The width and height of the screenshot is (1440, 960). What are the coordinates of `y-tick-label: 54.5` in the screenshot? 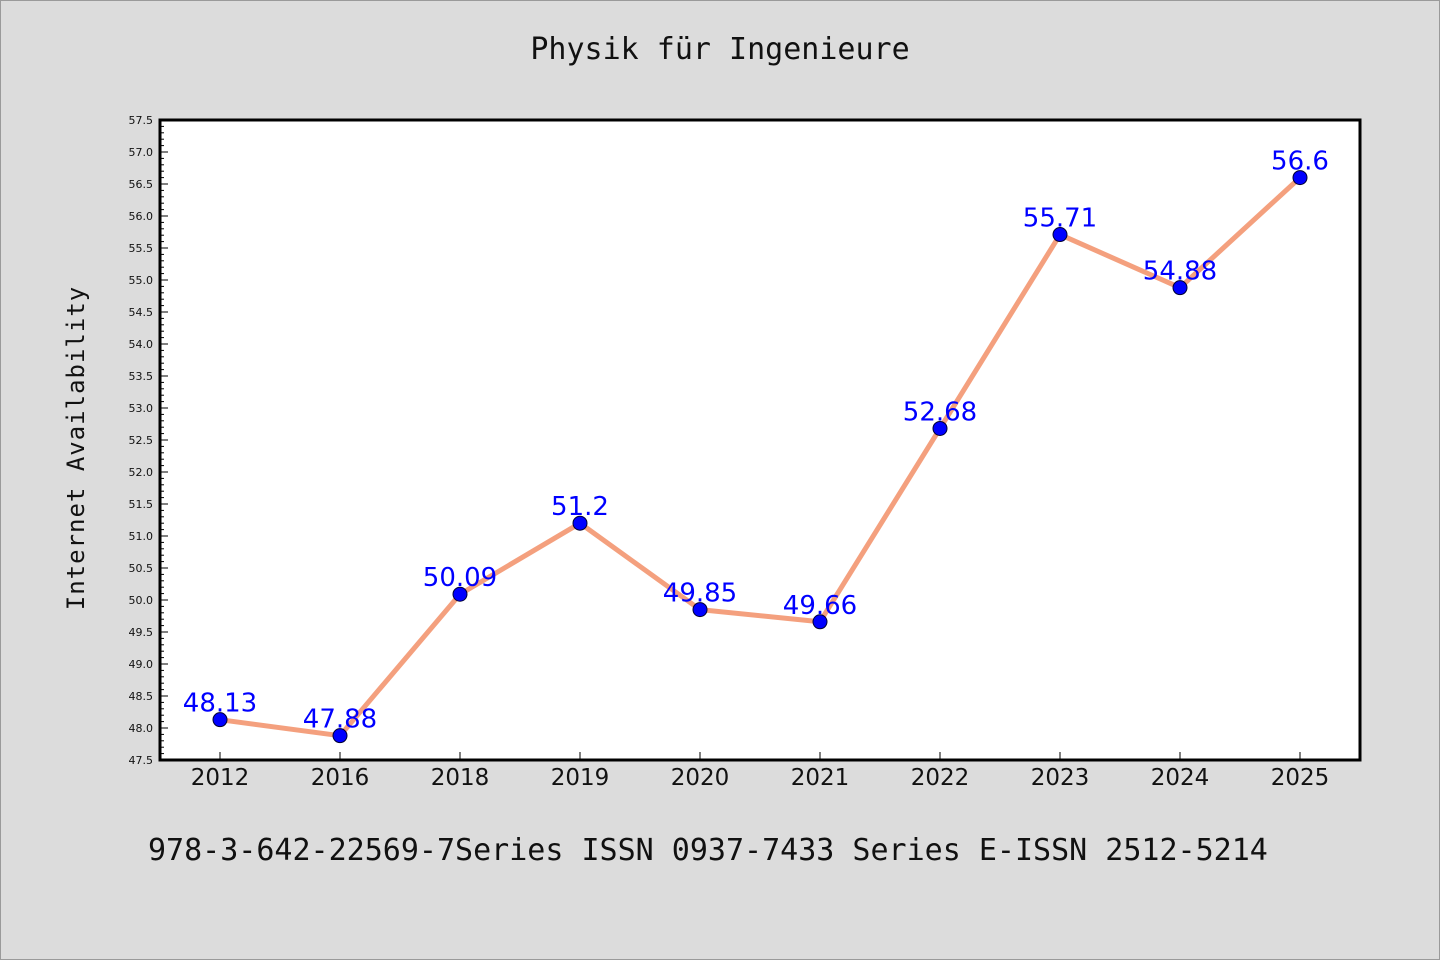 It's located at (141, 312).